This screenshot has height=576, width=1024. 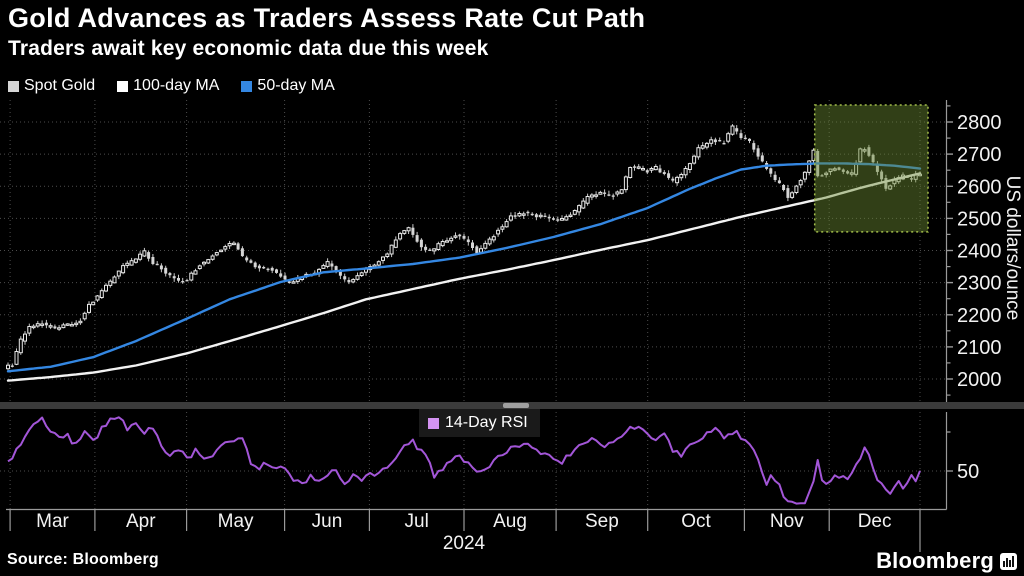 What do you see at coordinates (52, 521) in the screenshot?
I see `svg-text: Mar` at bounding box center [52, 521].